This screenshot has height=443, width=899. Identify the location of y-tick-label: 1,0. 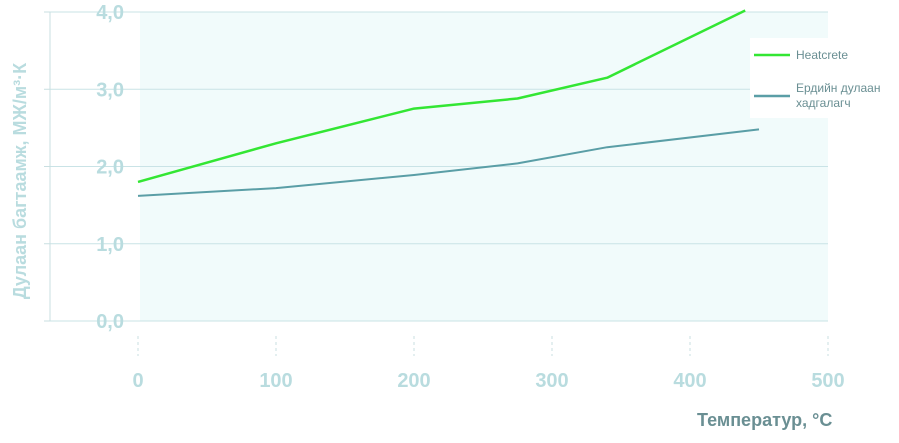
(110, 245).